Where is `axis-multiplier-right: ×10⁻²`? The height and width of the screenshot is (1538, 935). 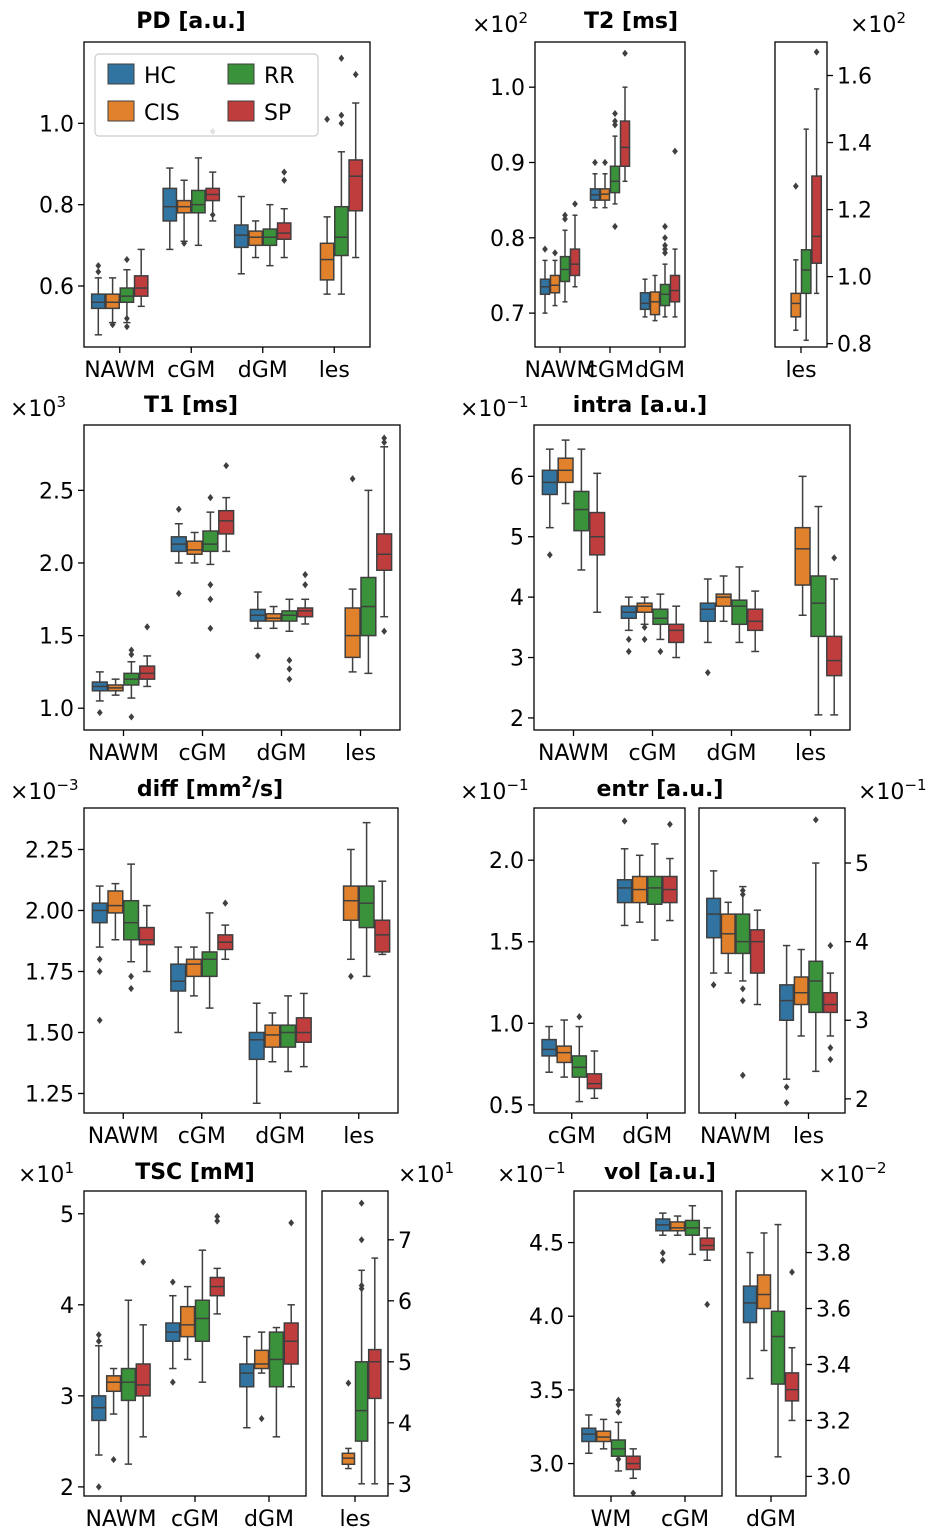 axis-multiplier-right: ×10⁻² is located at coordinates (852, 1173).